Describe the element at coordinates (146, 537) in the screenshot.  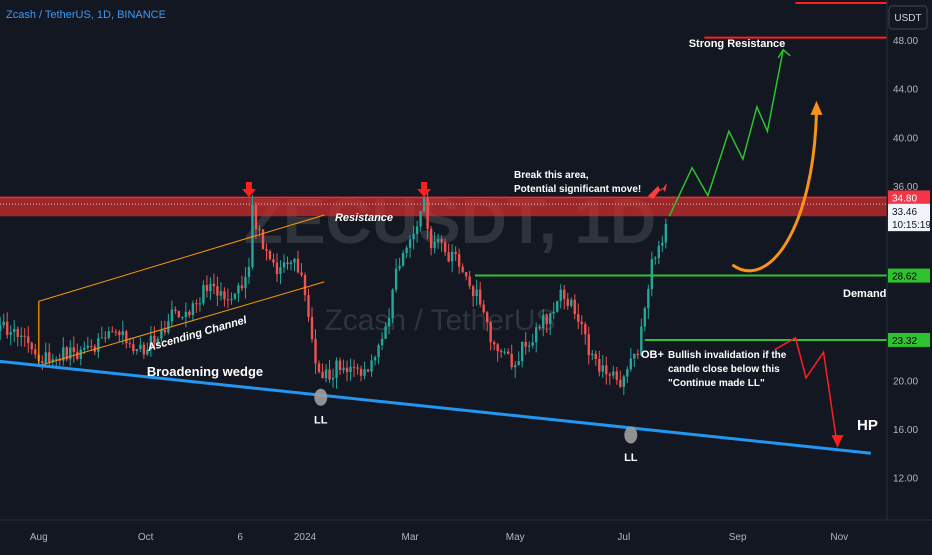
I see `time-tick-label: Oct` at that location.